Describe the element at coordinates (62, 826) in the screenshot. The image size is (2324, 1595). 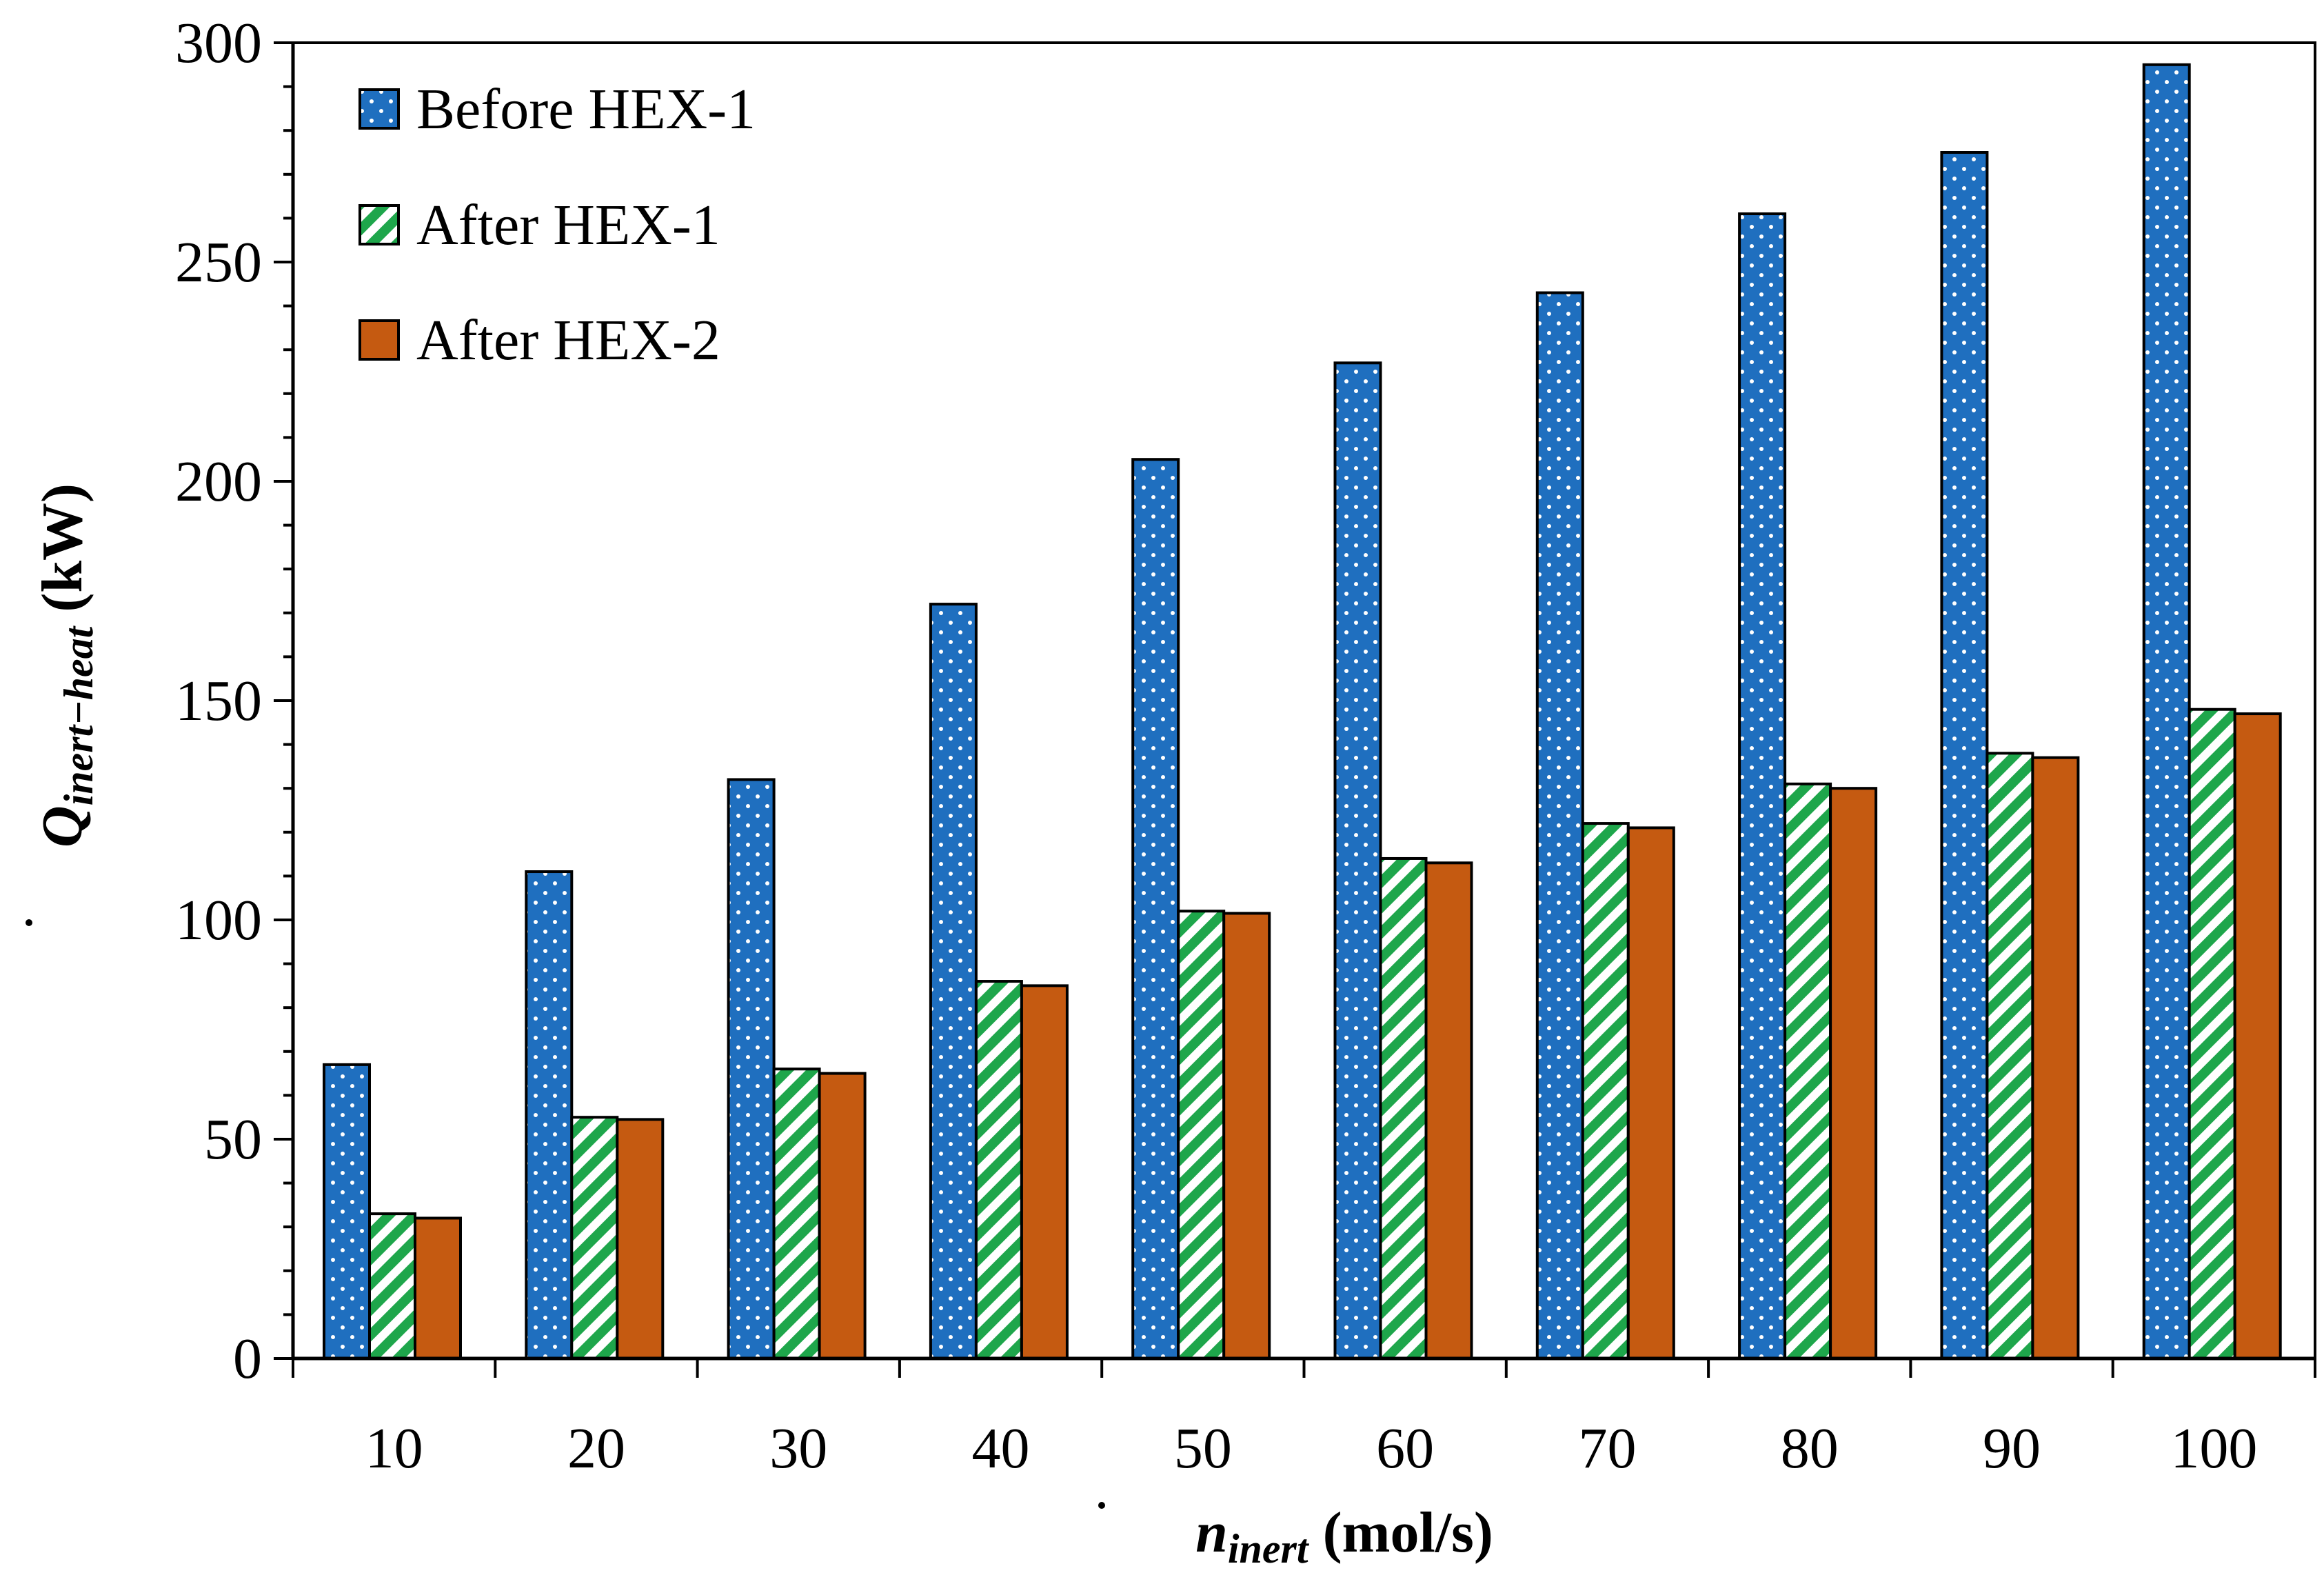
I see `y-axis-label-symbol: Q` at that location.